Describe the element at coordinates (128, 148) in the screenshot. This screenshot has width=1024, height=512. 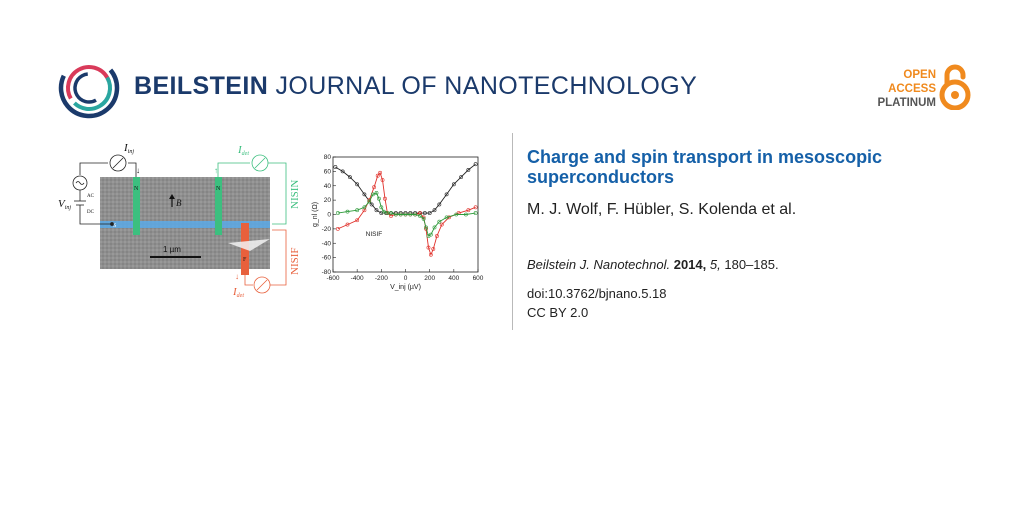
I see `i-inj-label: Iinj` at that location.